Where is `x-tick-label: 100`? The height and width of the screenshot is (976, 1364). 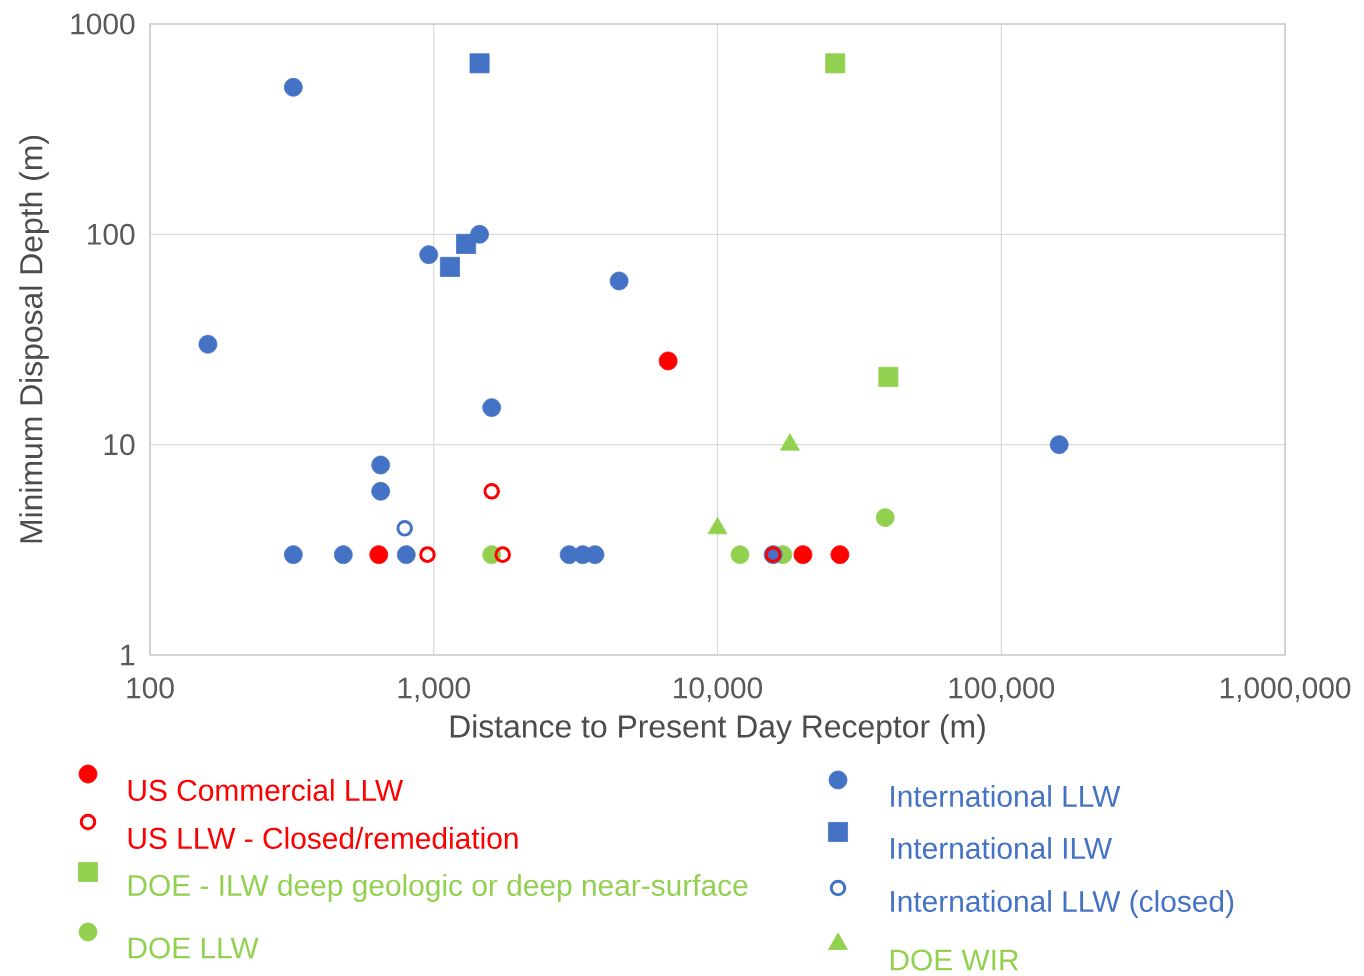 x-tick-label: 100 is located at coordinates (150, 688).